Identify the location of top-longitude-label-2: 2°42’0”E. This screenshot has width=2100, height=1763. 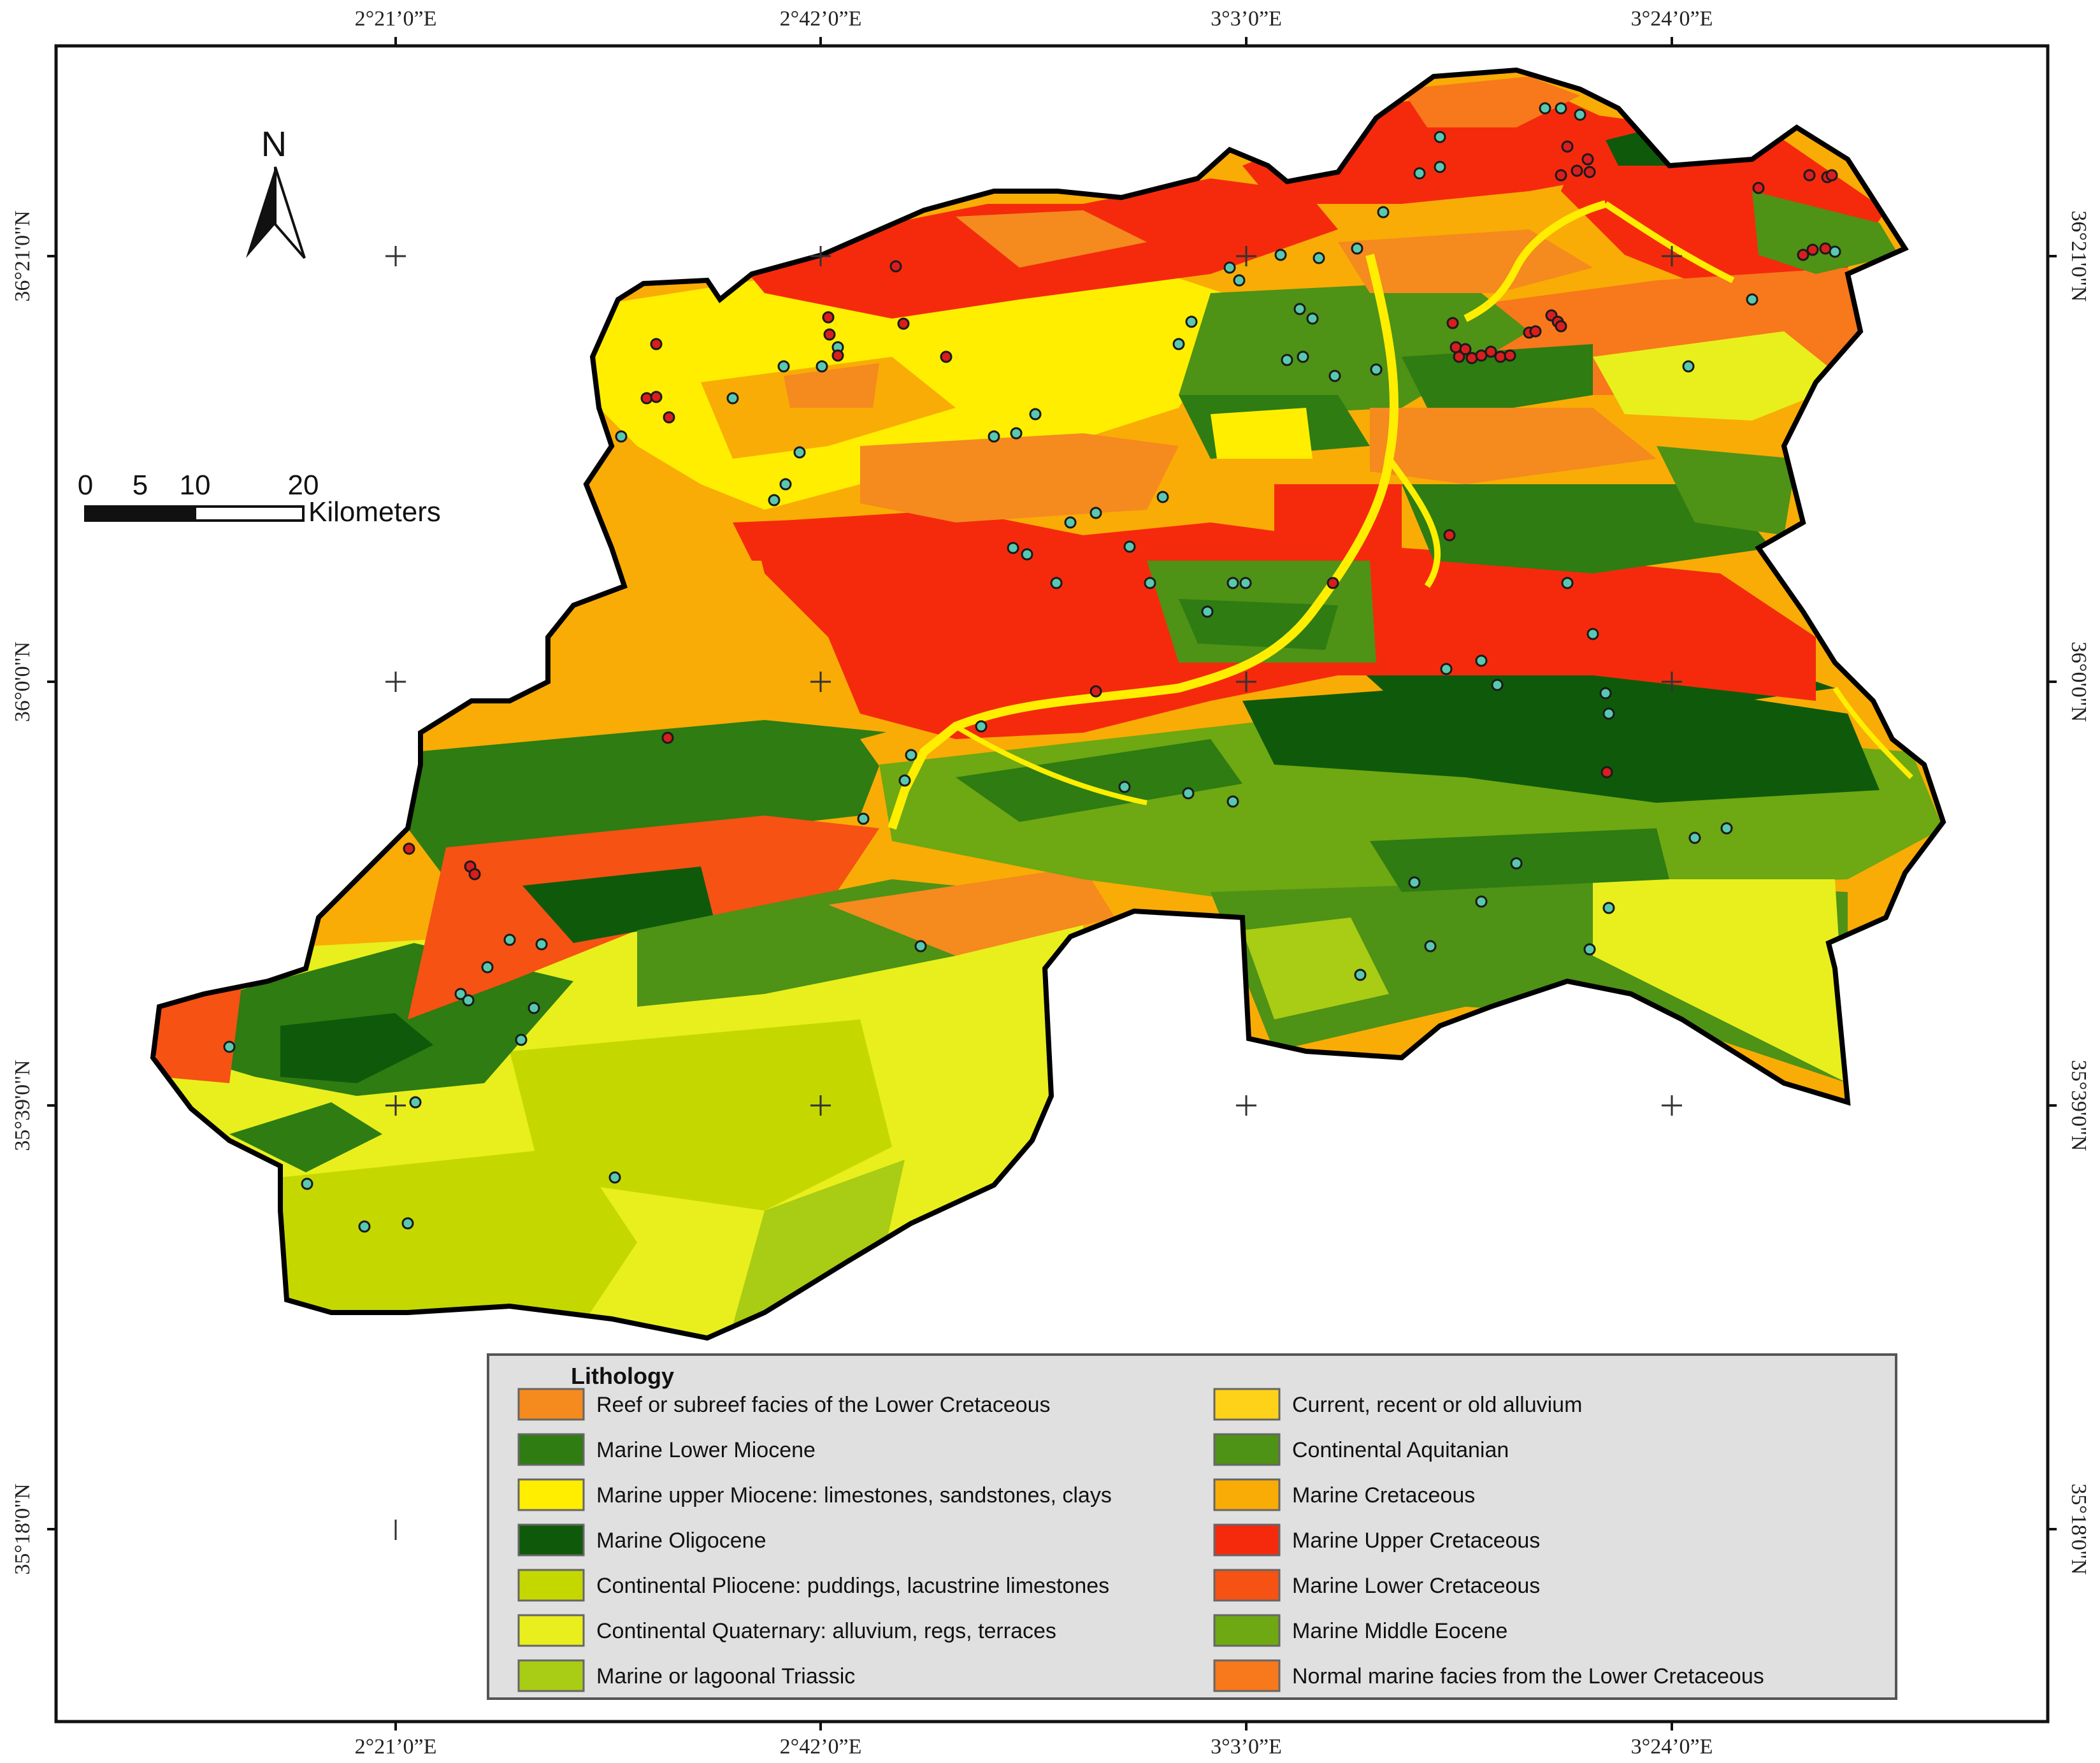
(821, 19).